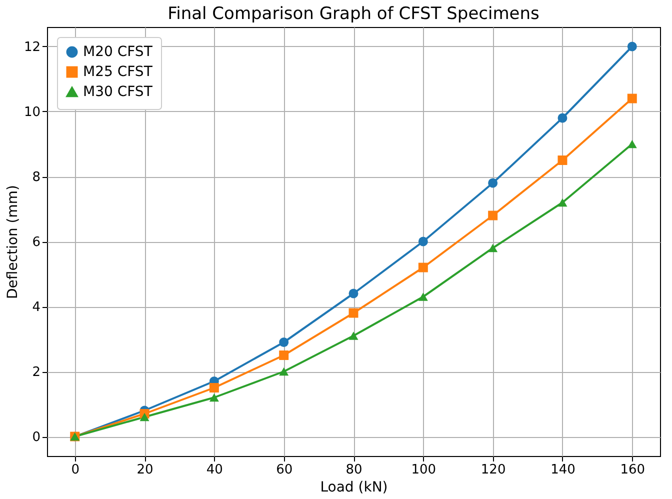 The width and height of the screenshot is (672, 499). I want to click on legend-label: M25 CFST, so click(118, 72).